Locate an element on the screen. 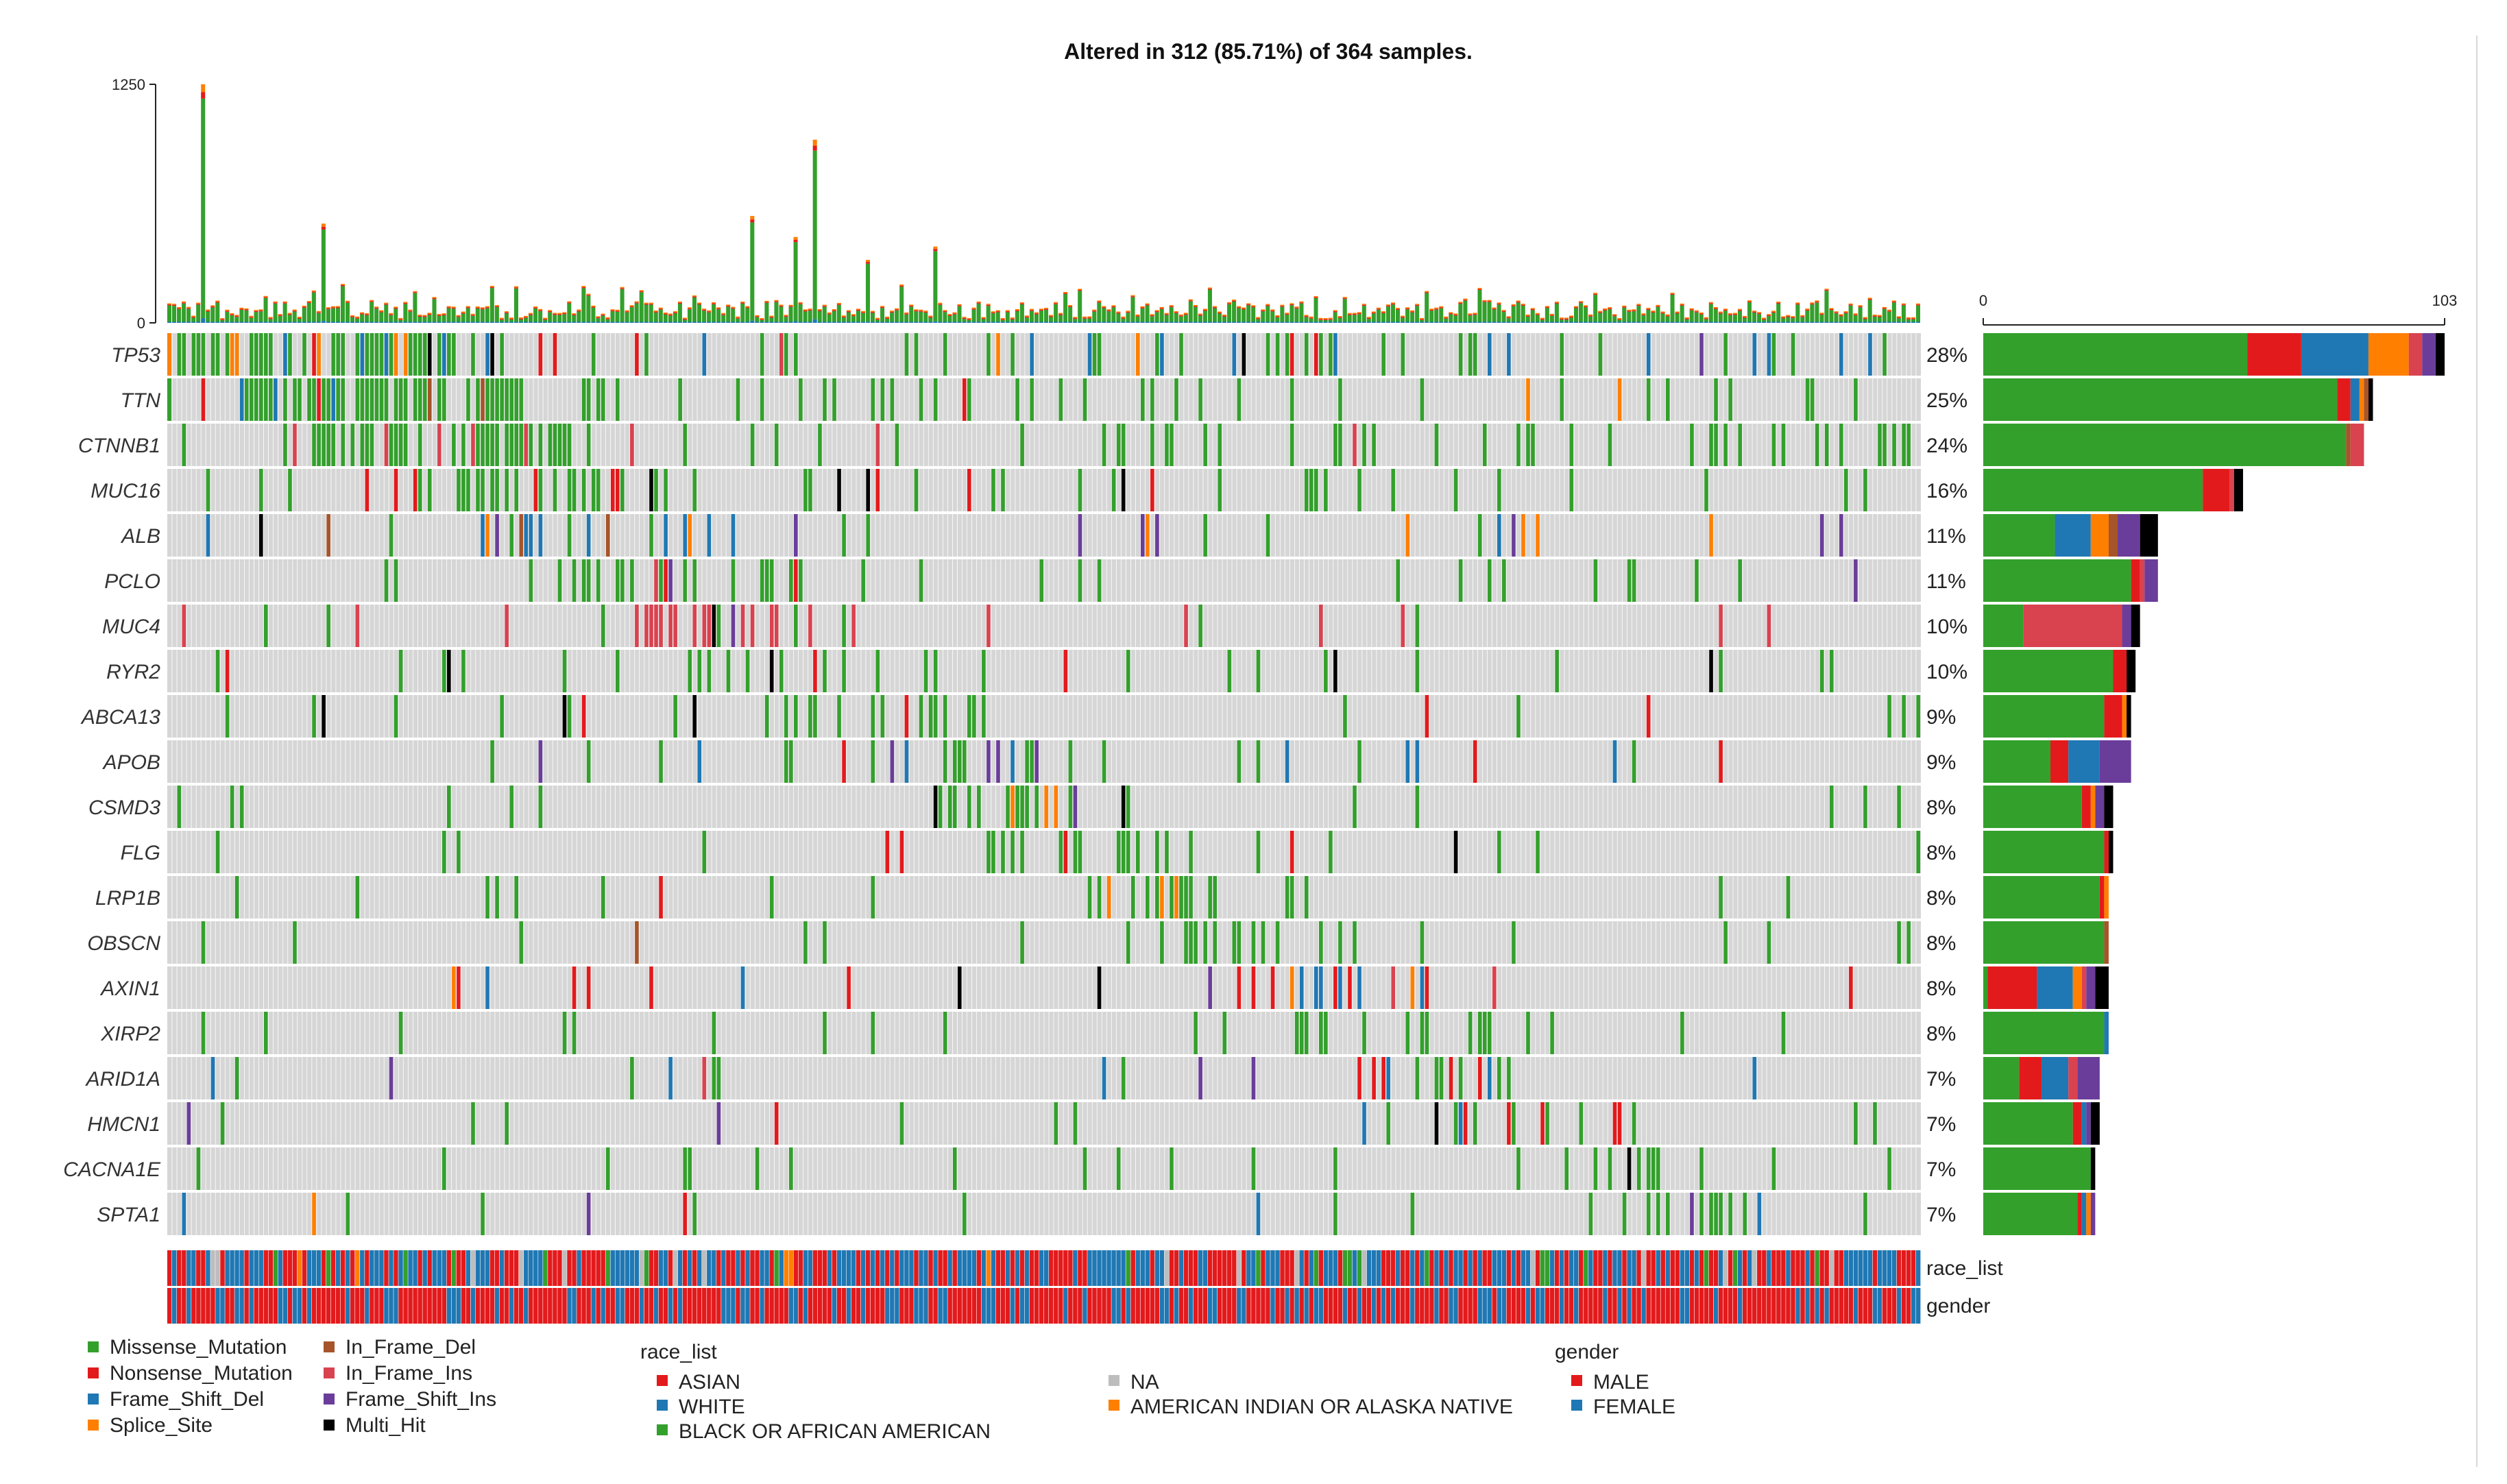  gene-row-muc16 is located at coordinates (1044, 490).